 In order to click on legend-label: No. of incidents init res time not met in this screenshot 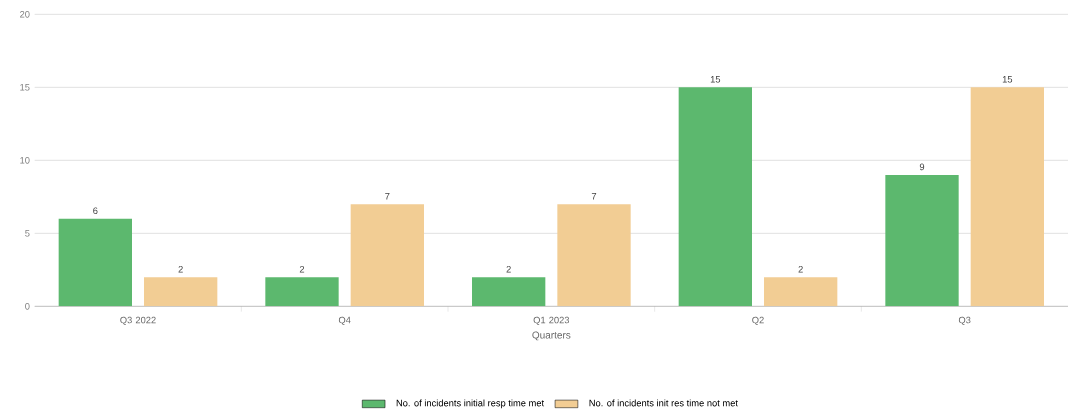, I will do `click(663, 403)`.